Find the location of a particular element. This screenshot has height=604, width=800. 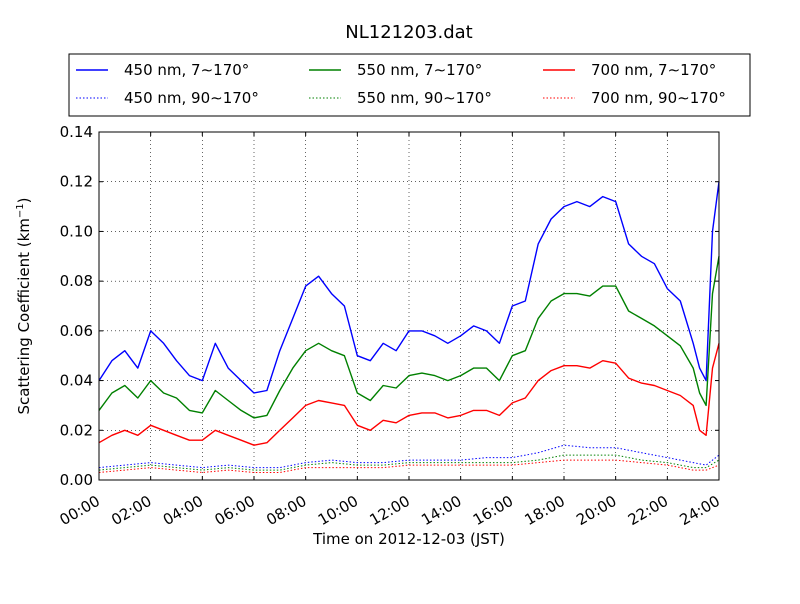

y-tick-label: 0.08 is located at coordinates (76, 281).